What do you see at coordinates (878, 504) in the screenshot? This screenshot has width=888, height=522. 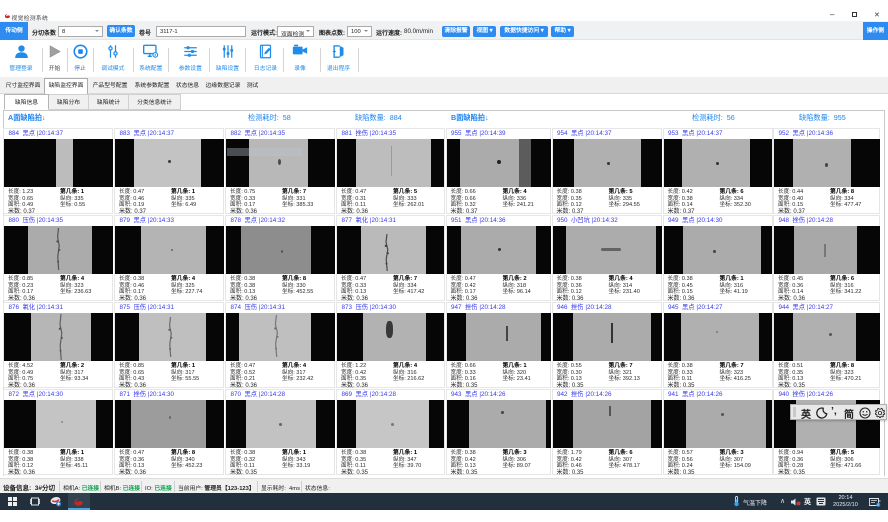 I see `svg-text: 6` at bounding box center [878, 504].